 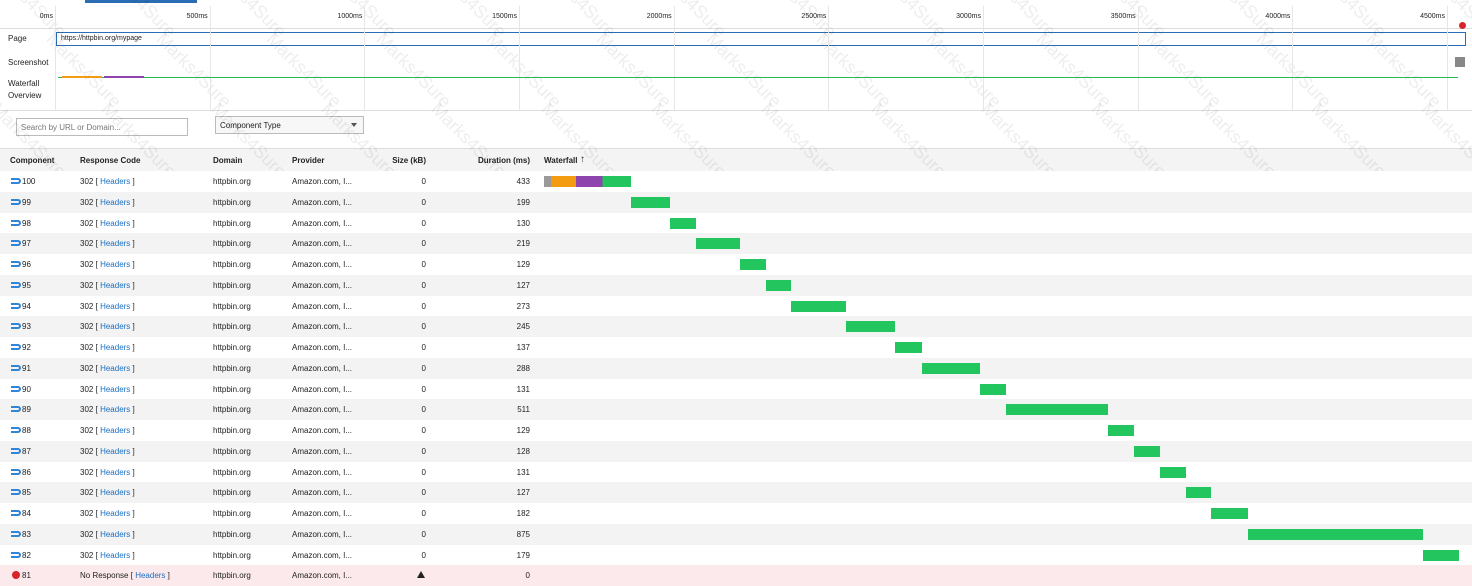 What do you see at coordinates (504, 160) in the screenshot?
I see `column-header: Duration (ms)` at bounding box center [504, 160].